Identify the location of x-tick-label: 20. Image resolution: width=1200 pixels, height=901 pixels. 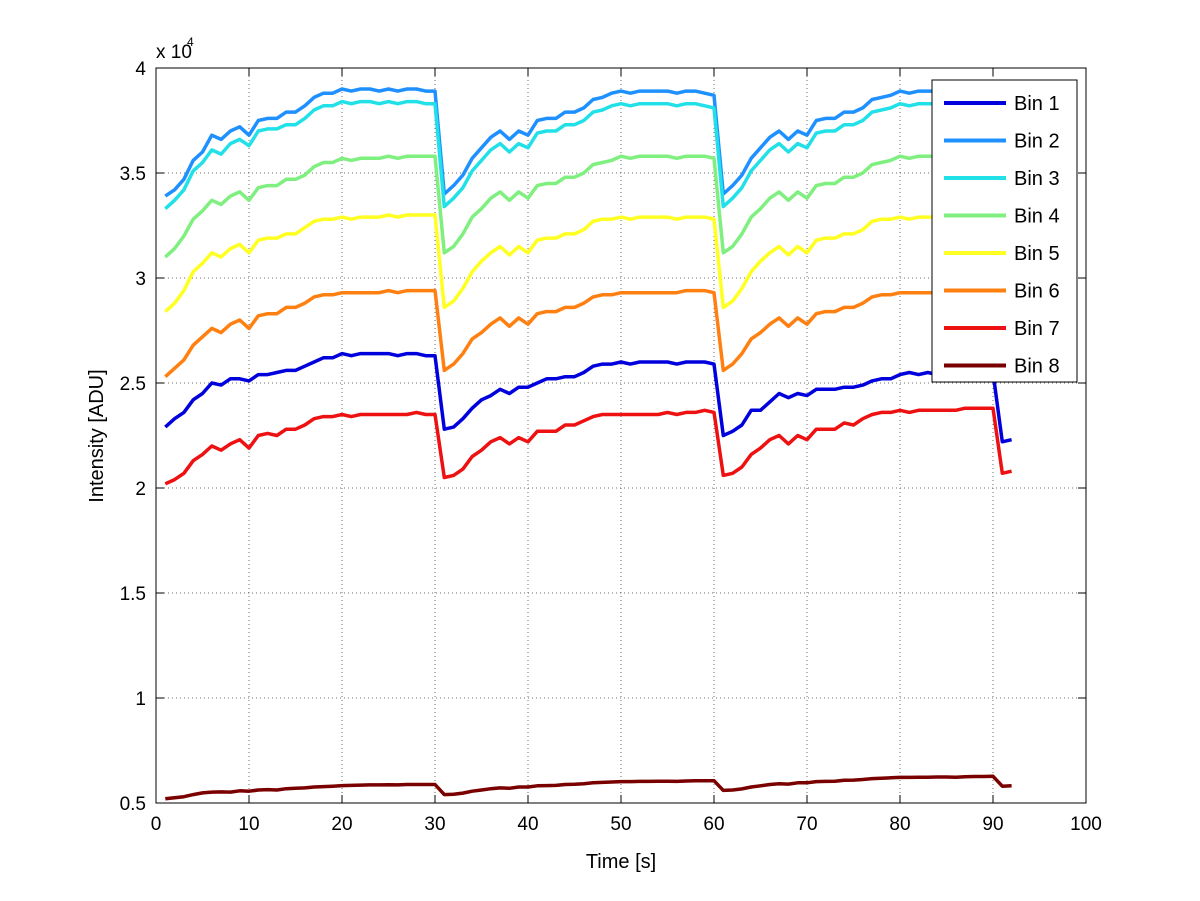
(341, 824).